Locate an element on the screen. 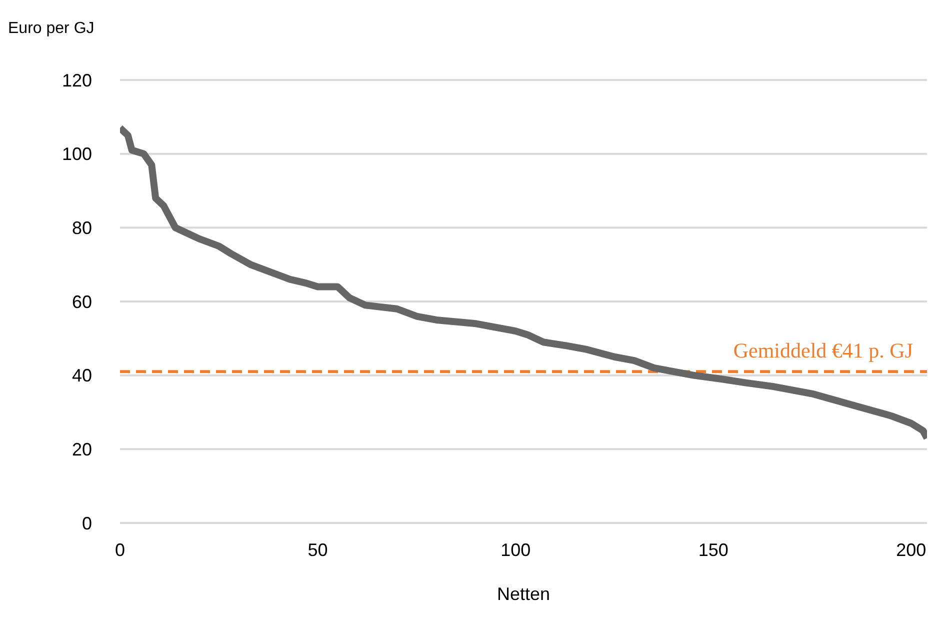 This screenshot has width=935, height=630. y-axis-title: Euro per GJ is located at coordinates (51, 29).